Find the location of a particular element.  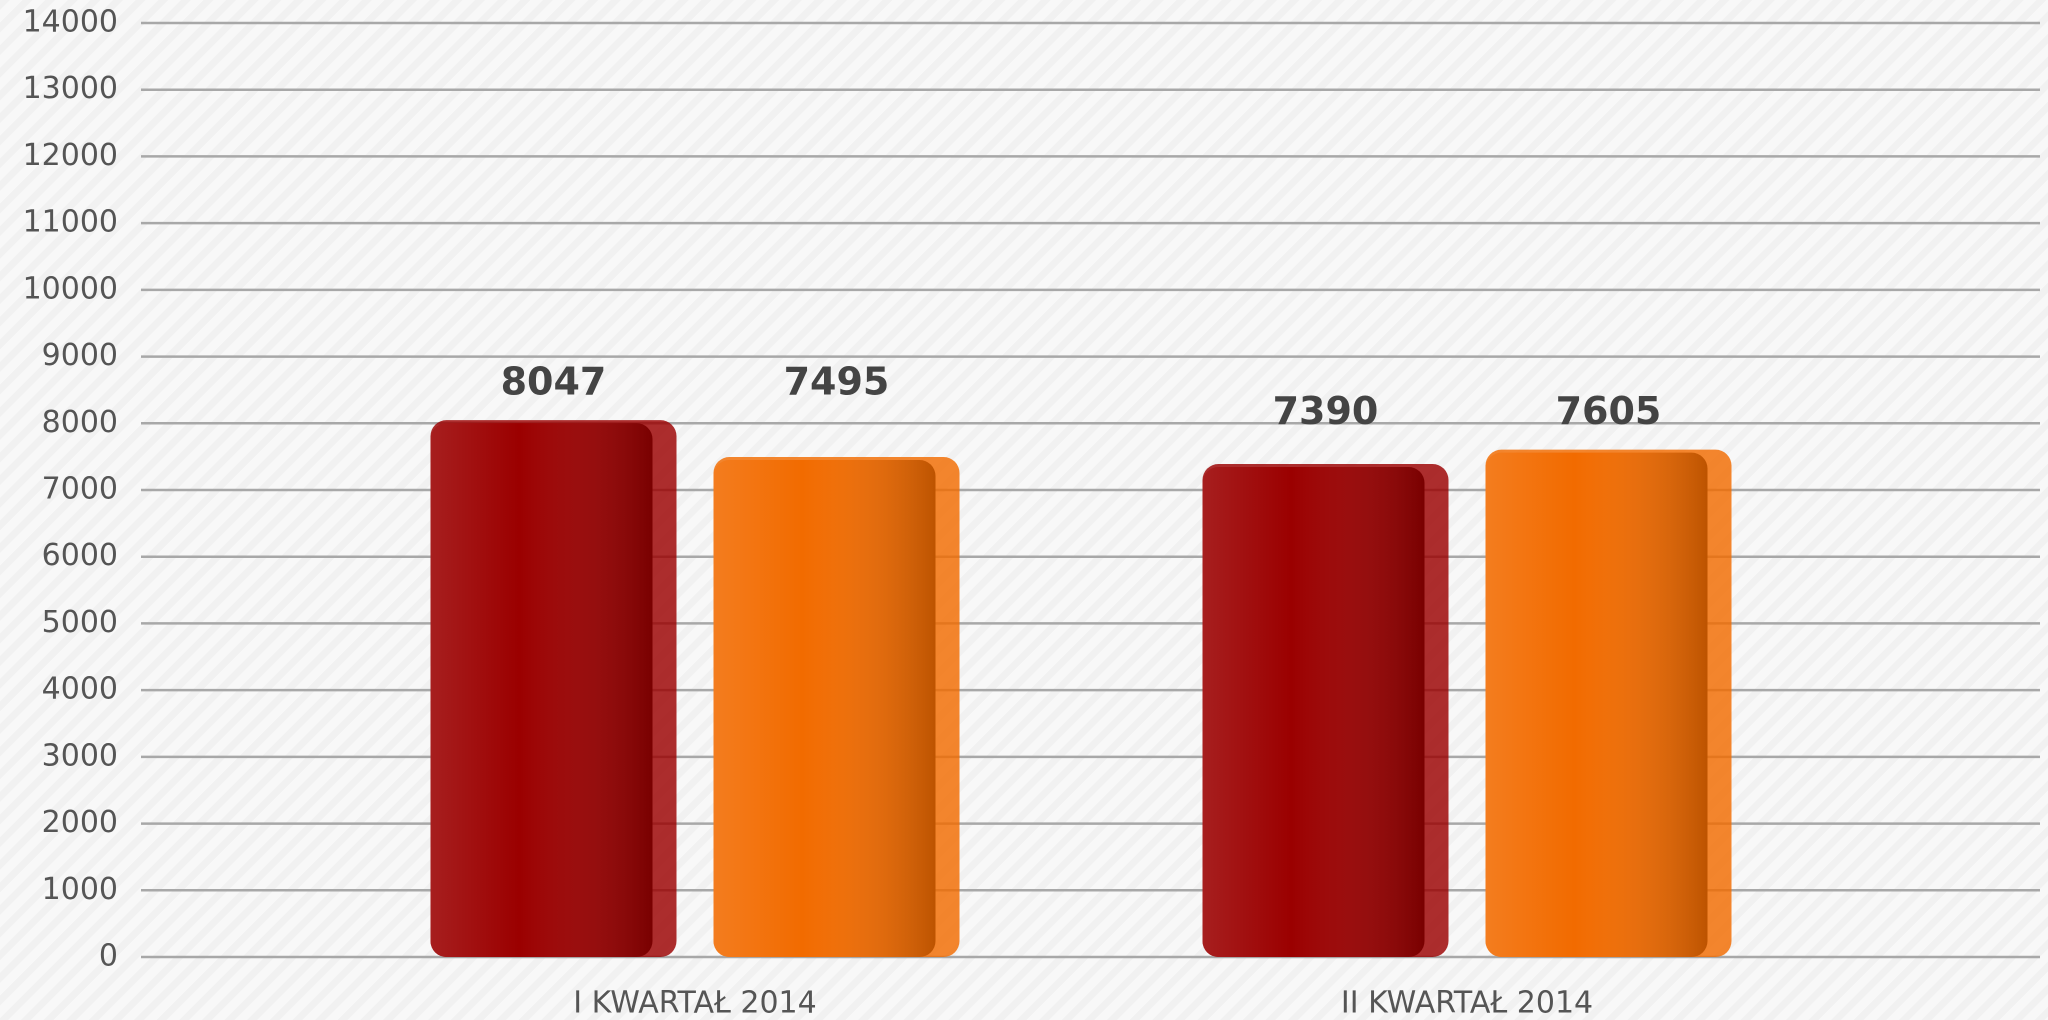

y-tick-label: 3000 is located at coordinates (80, 755).